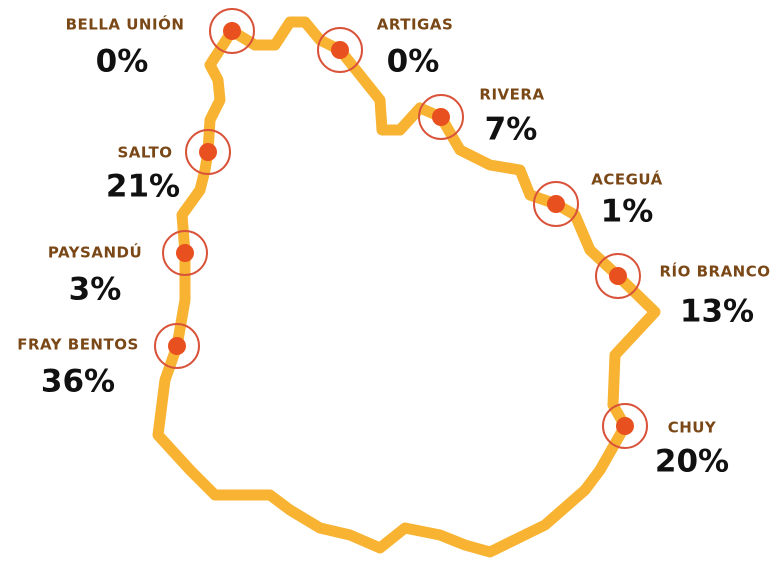  Describe the element at coordinates (125, 24) in the screenshot. I see `place-name: BELLA UNIÓN` at that location.